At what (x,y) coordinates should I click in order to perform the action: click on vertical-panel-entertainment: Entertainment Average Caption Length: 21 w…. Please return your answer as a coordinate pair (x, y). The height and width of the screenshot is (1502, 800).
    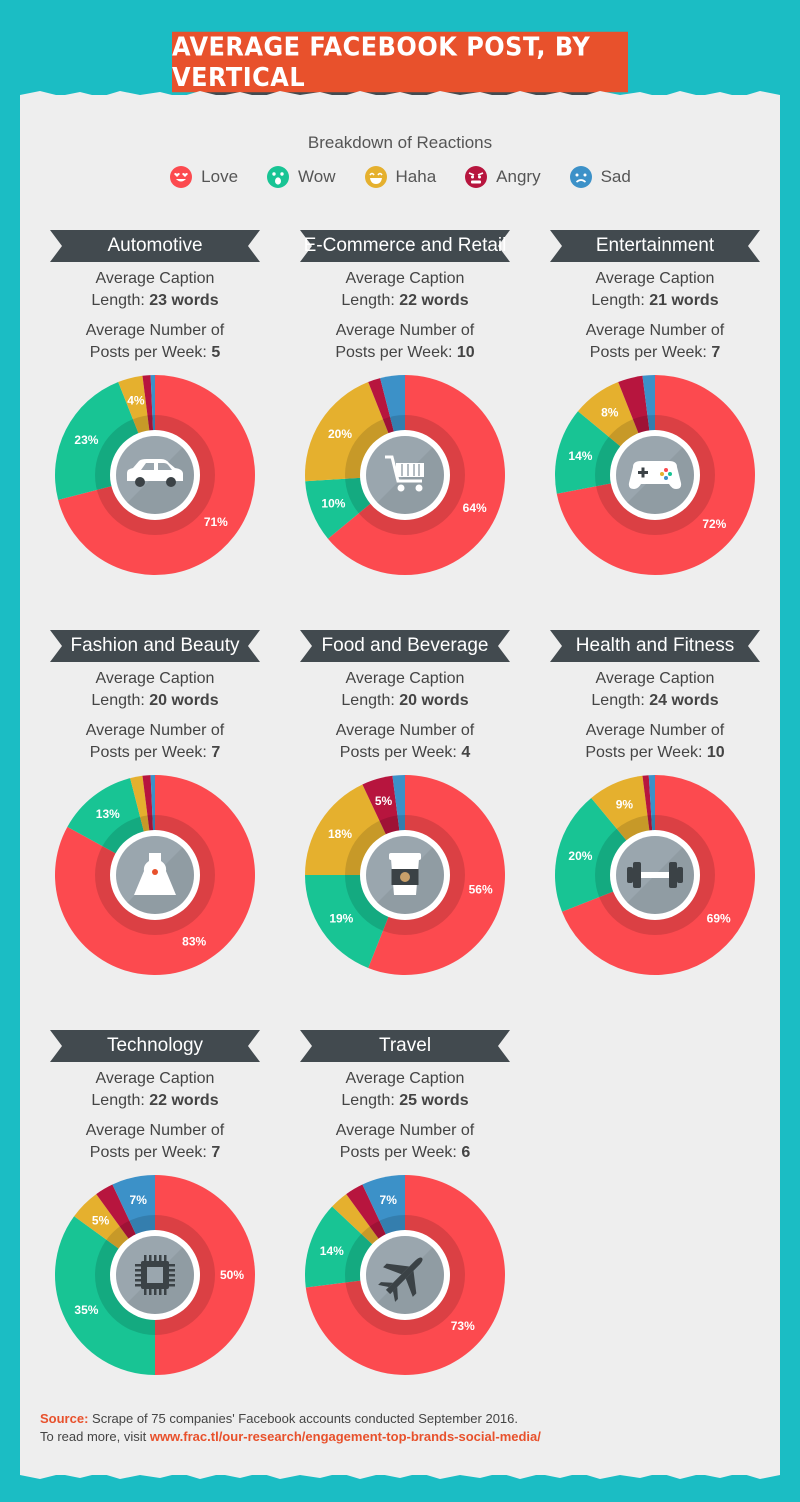
    Looking at the image, I should click on (655, 420).